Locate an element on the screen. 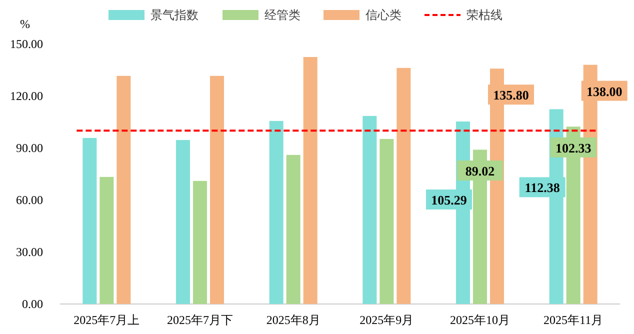 This screenshot has height=334, width=634. legend-label: 荣枯线 is located at coordinates (484, 15).